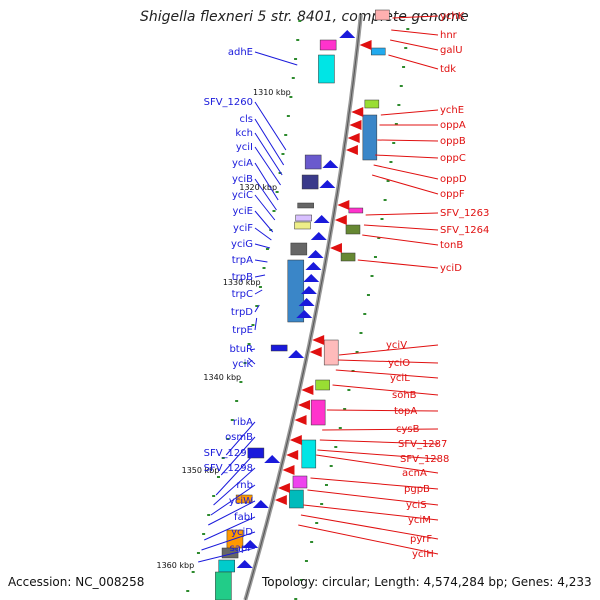 Image resolution: width=600 pixels, height=600 pixels. Describe the element at coordinates (452, 16) in the screenshot. I see `gene-label-reverse: ychK` at that location.